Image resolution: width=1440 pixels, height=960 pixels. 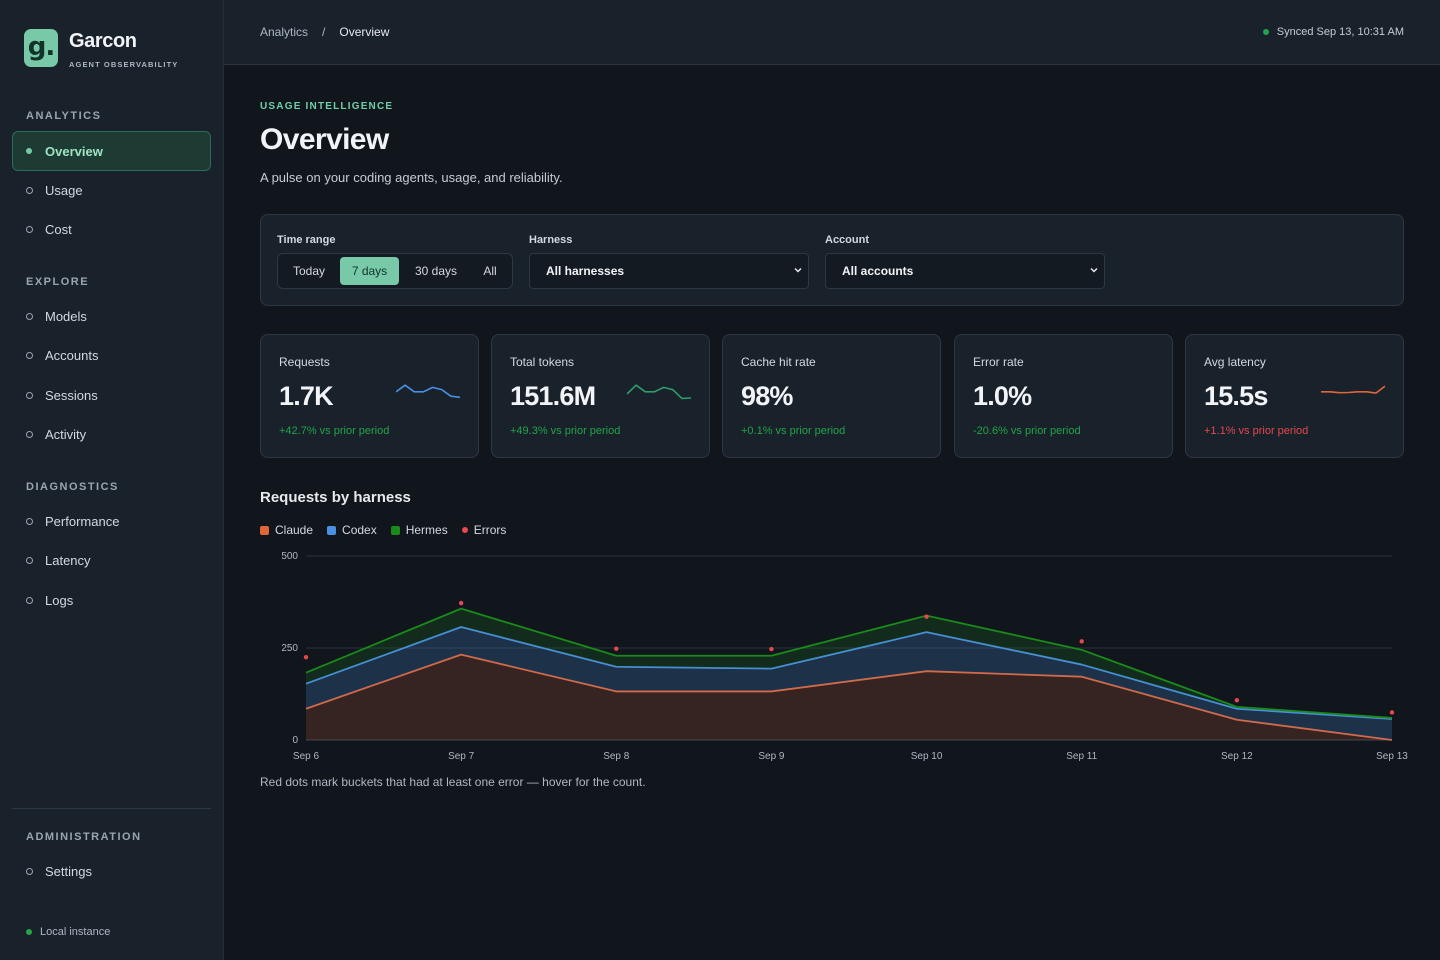 What do you see at coordinates (111, 395) in the screenshot?
I see `sidebar-item-sessions: Sessions` at bounding box center [111, 395].